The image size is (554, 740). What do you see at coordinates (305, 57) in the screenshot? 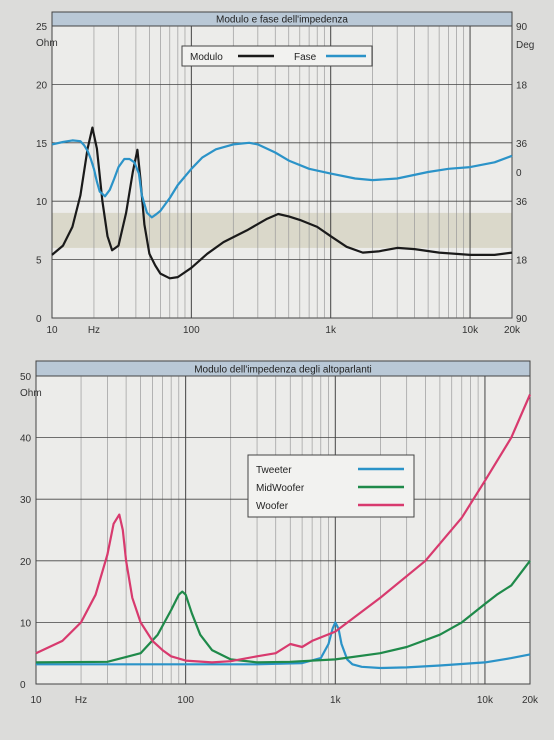
I see `legend-label: Fase` at bounding box center [305, 57].